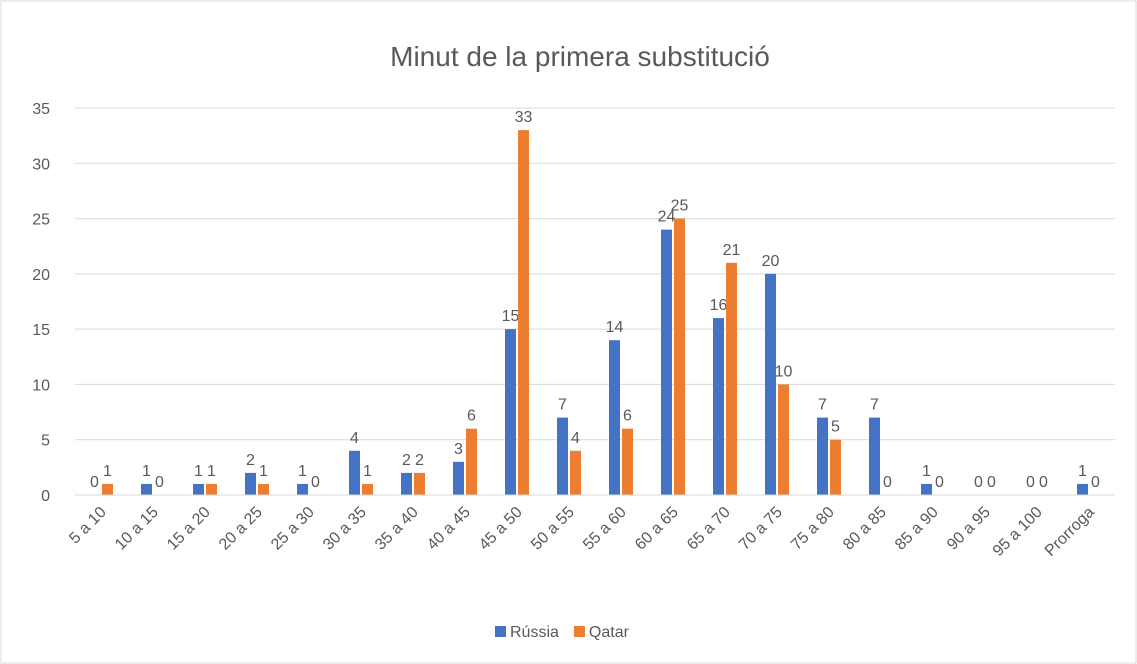 The height and width of the screenshot is (664, 1137). I want to click on data-label: 3, so click(458, 449).